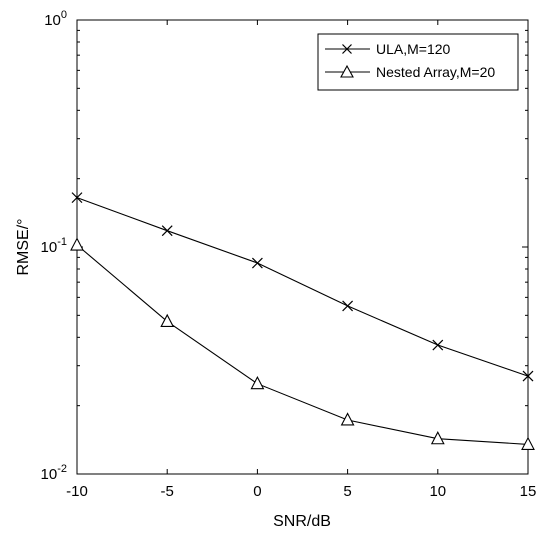  What do you see at coordinates (528, 491) in the screenshot?
I see `x-tick-label: 15` at bounding box center [528, 491].